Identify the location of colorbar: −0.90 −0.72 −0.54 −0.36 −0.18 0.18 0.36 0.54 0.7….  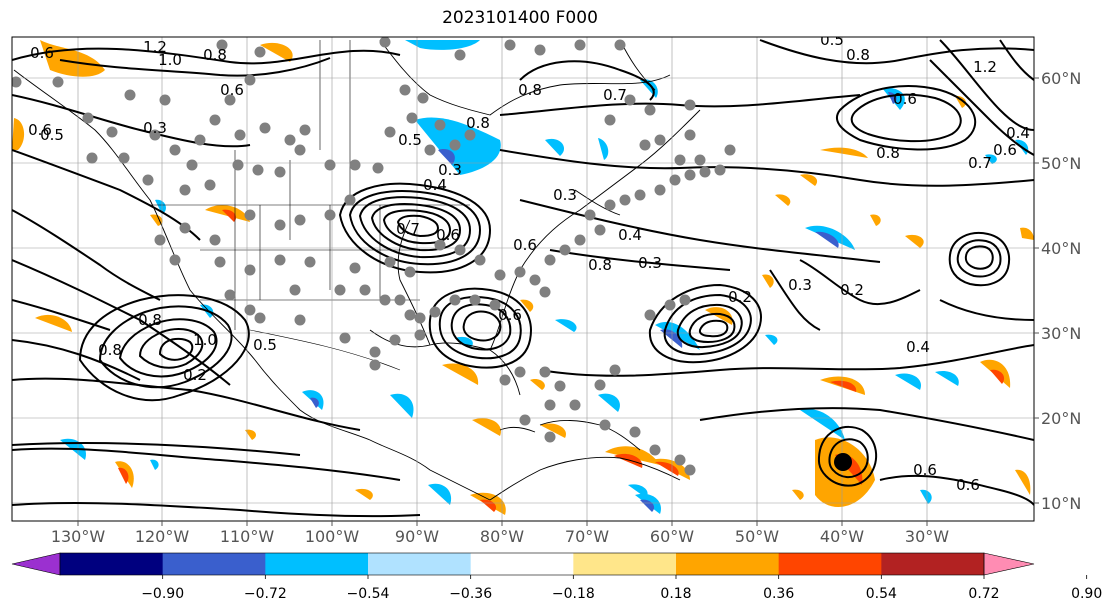
(556, 577).